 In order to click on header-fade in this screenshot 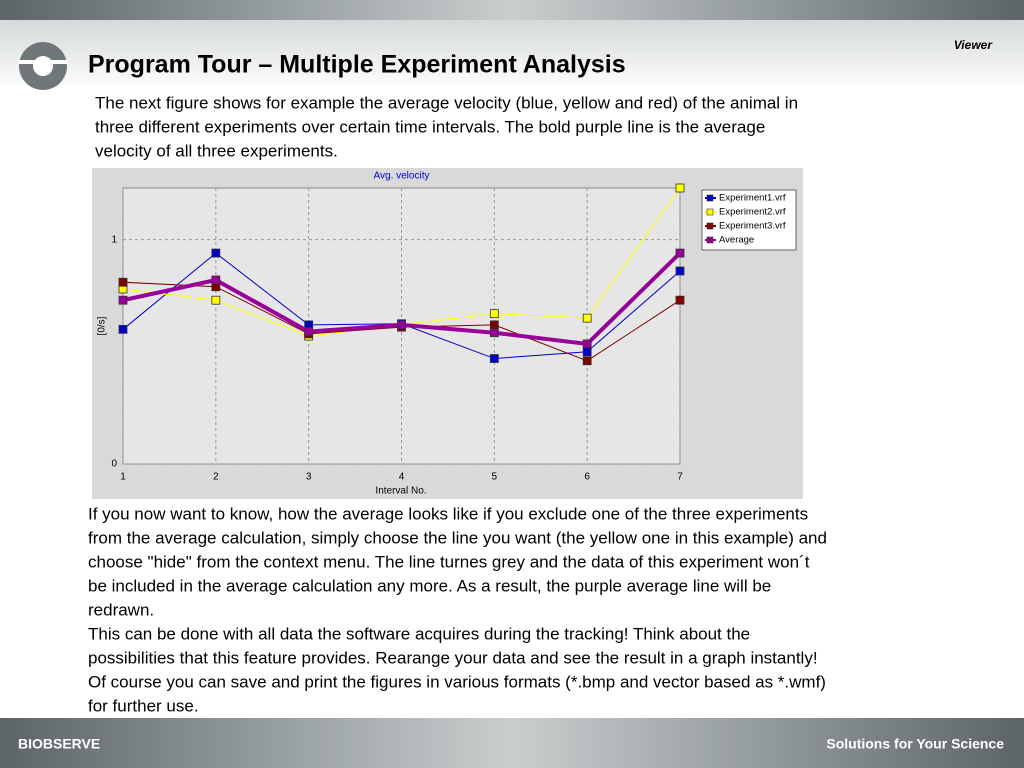, I will do `click(512, 55)`.